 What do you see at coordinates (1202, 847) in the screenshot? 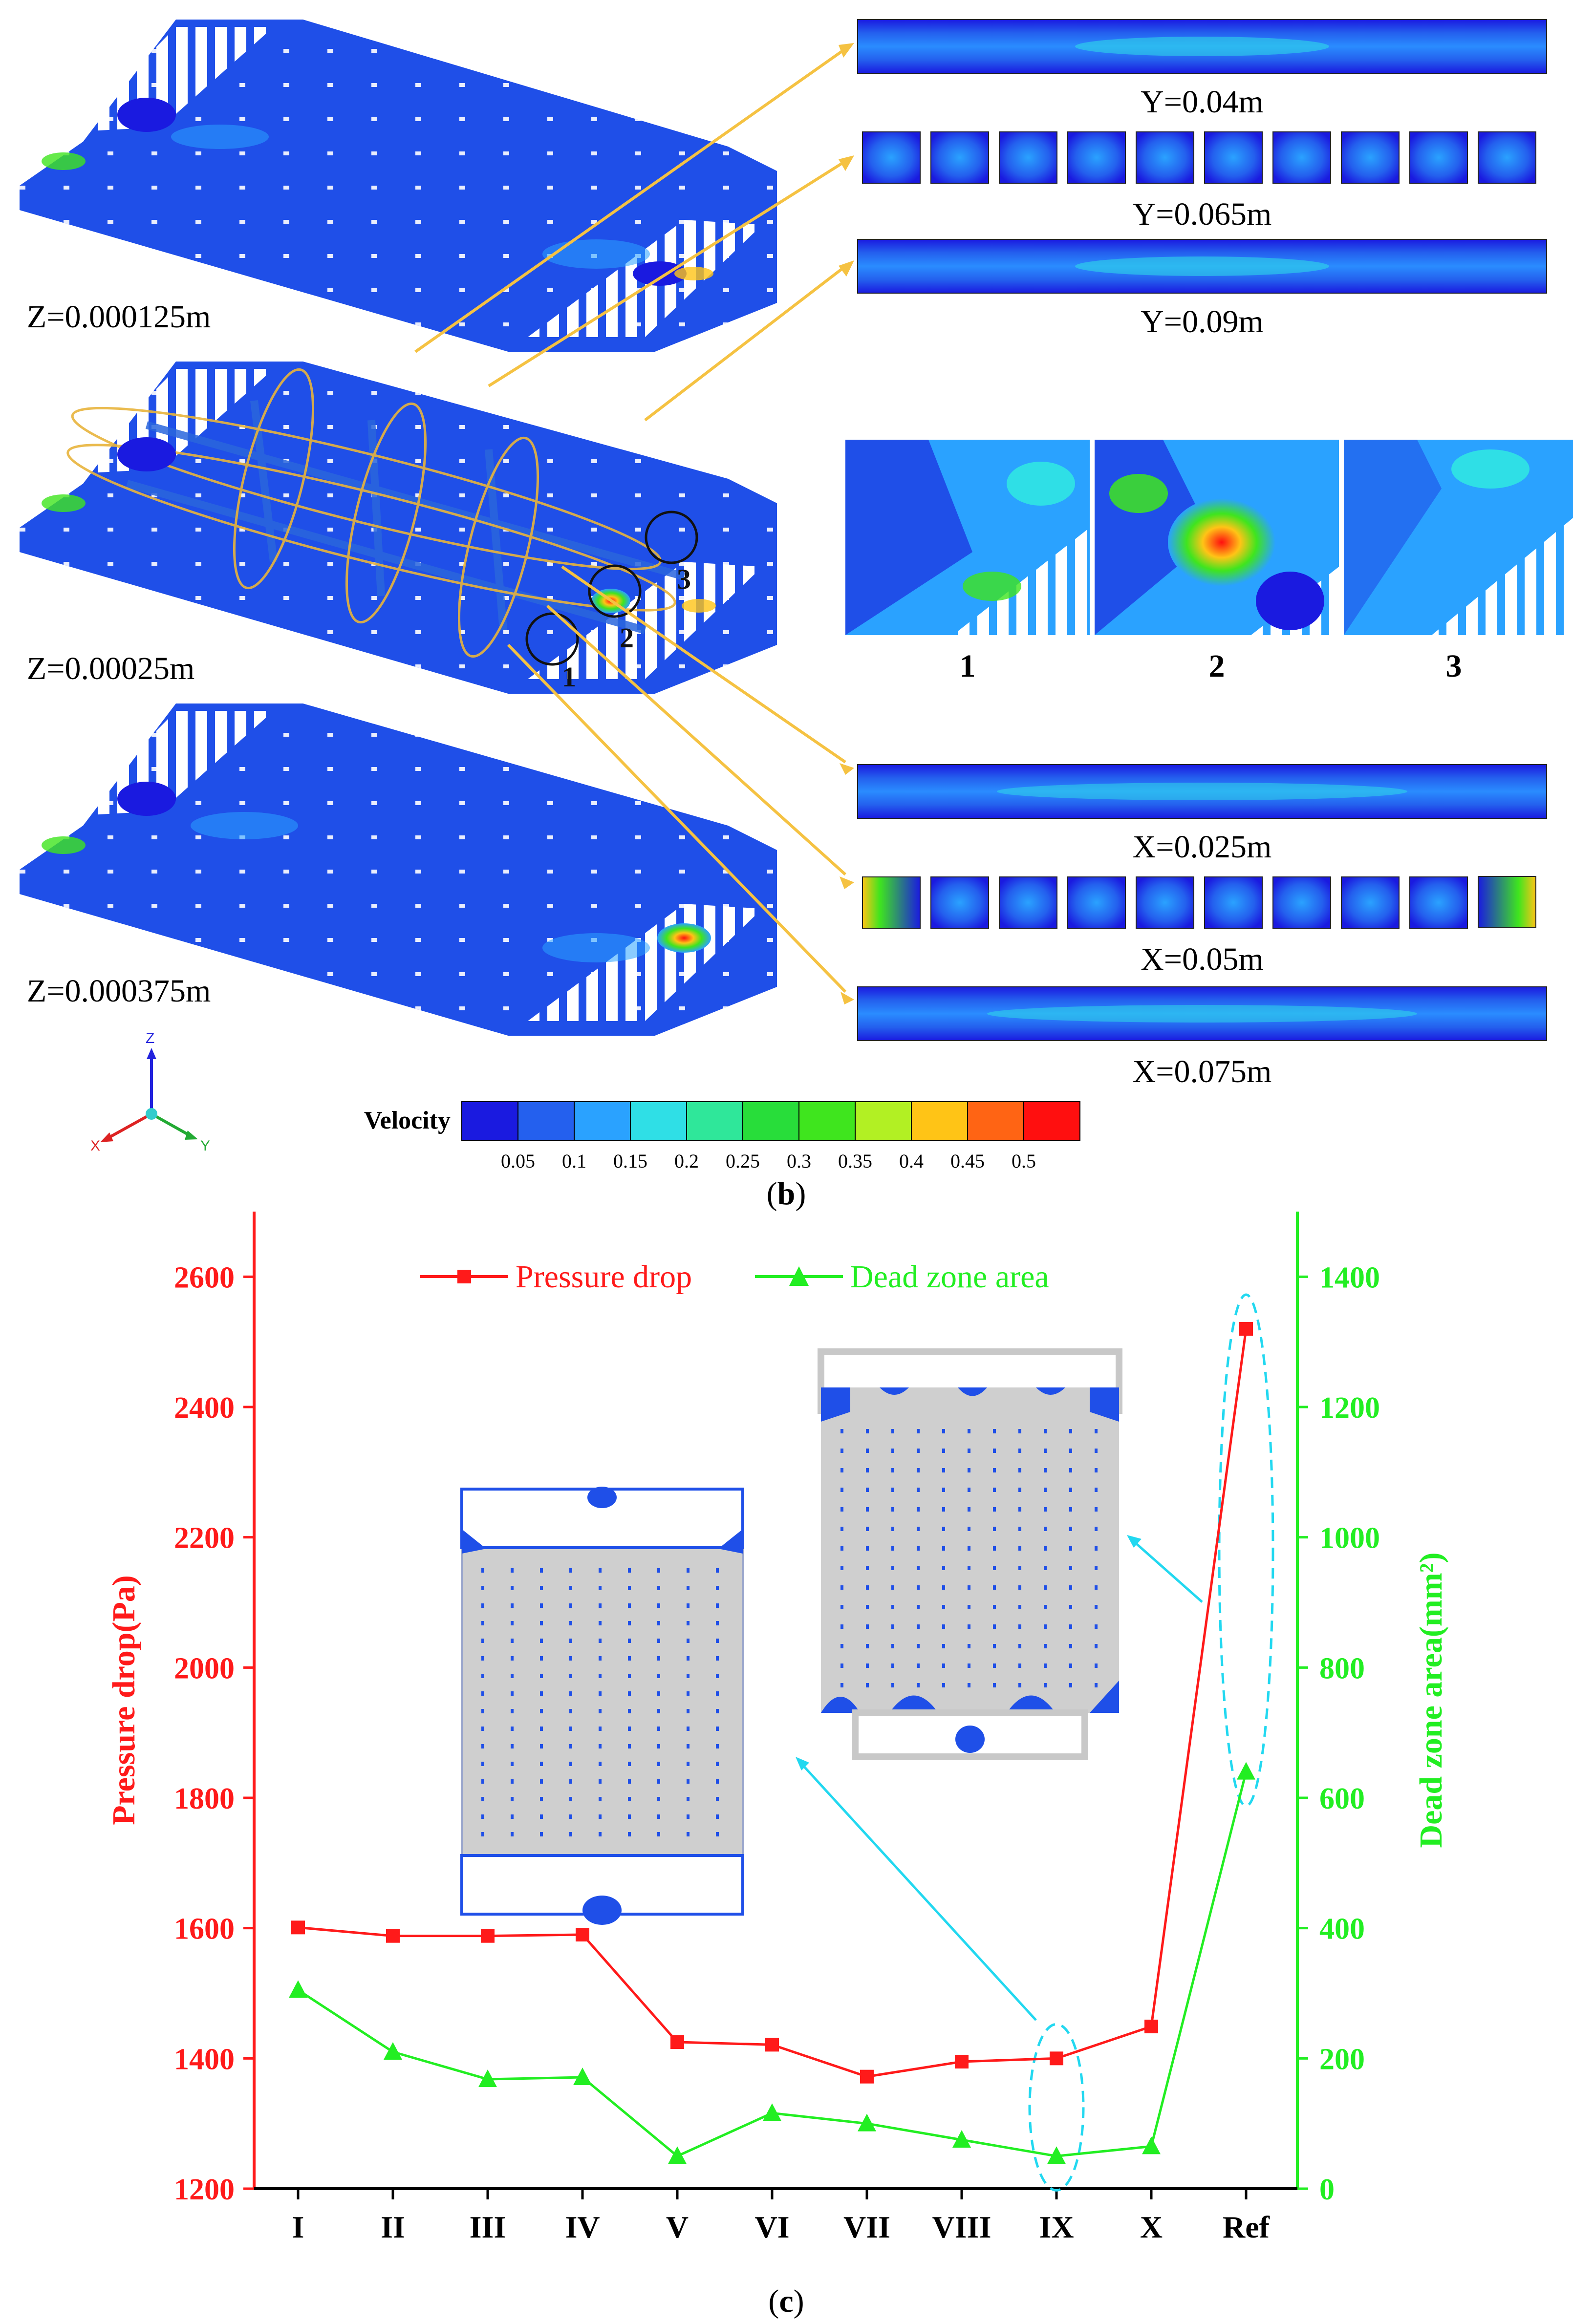
I see `x-label-1: X=0.025m` at bounding box center [1202, 847].